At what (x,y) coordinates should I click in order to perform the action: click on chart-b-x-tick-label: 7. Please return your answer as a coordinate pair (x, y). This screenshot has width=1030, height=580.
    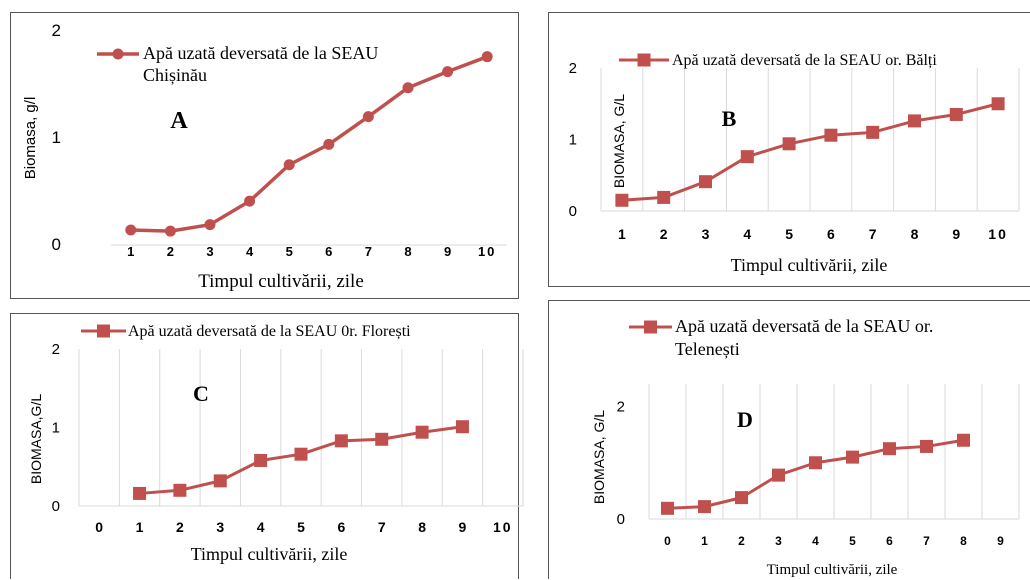
    Looking at the image, I should click on (873, 234).